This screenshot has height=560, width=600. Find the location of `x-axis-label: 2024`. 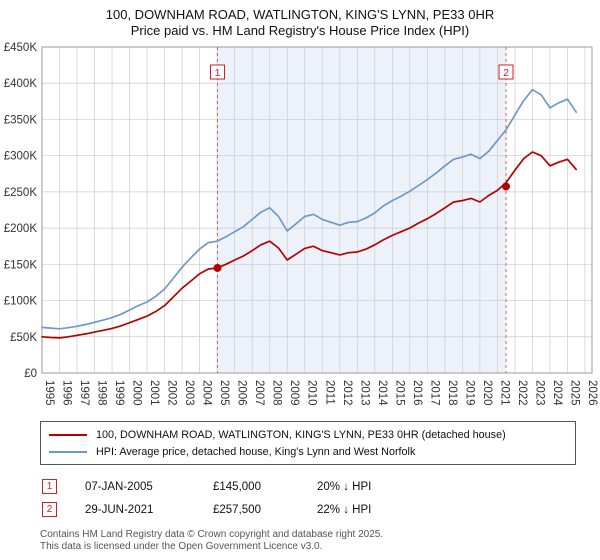

x-axis-label: 2024 is located at coordinates (557, 393).